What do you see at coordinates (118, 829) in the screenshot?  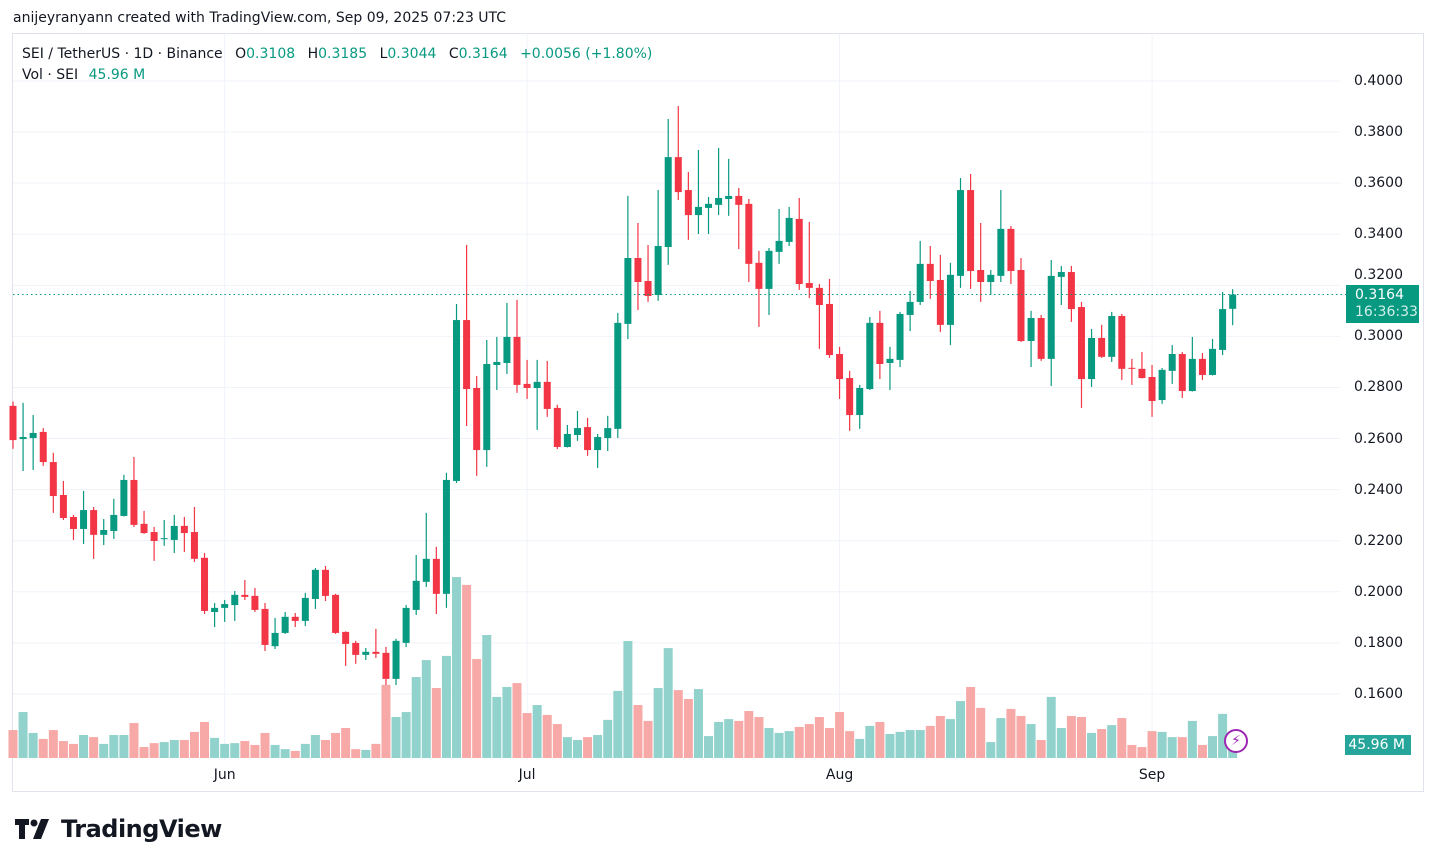 I see `tradingview-logo: TradingView` at bounding box center [118, 829].